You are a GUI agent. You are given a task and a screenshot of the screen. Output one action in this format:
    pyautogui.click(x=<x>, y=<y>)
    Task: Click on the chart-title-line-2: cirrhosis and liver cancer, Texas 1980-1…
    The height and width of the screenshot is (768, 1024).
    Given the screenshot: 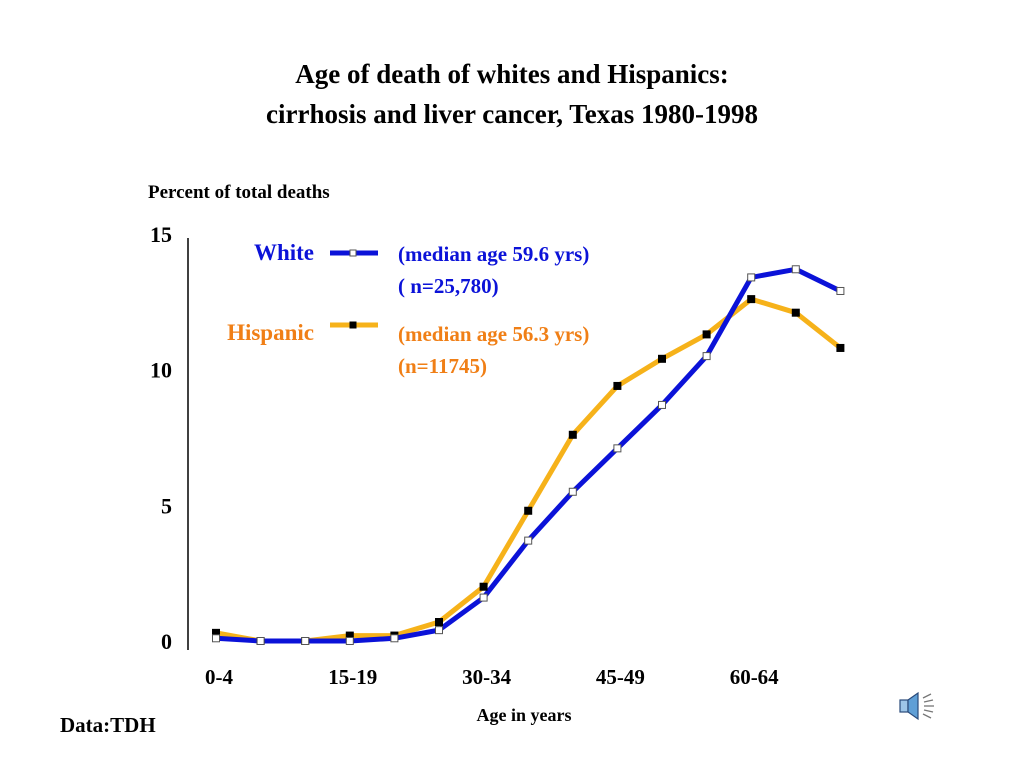 What is the action you would take?
    pyautogui.click(x=512, y=114)
    